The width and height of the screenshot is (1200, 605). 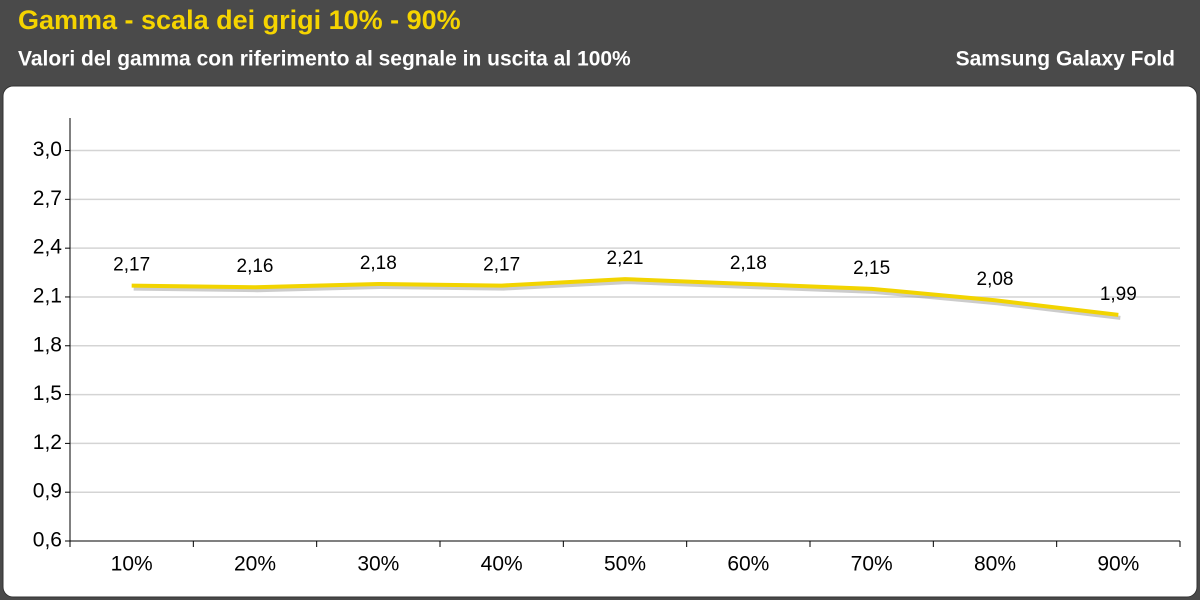 What do you see at coordinates (255, 266) in the screenshot?
I see `data-label: 2,16` at bounding box center [255, 266].